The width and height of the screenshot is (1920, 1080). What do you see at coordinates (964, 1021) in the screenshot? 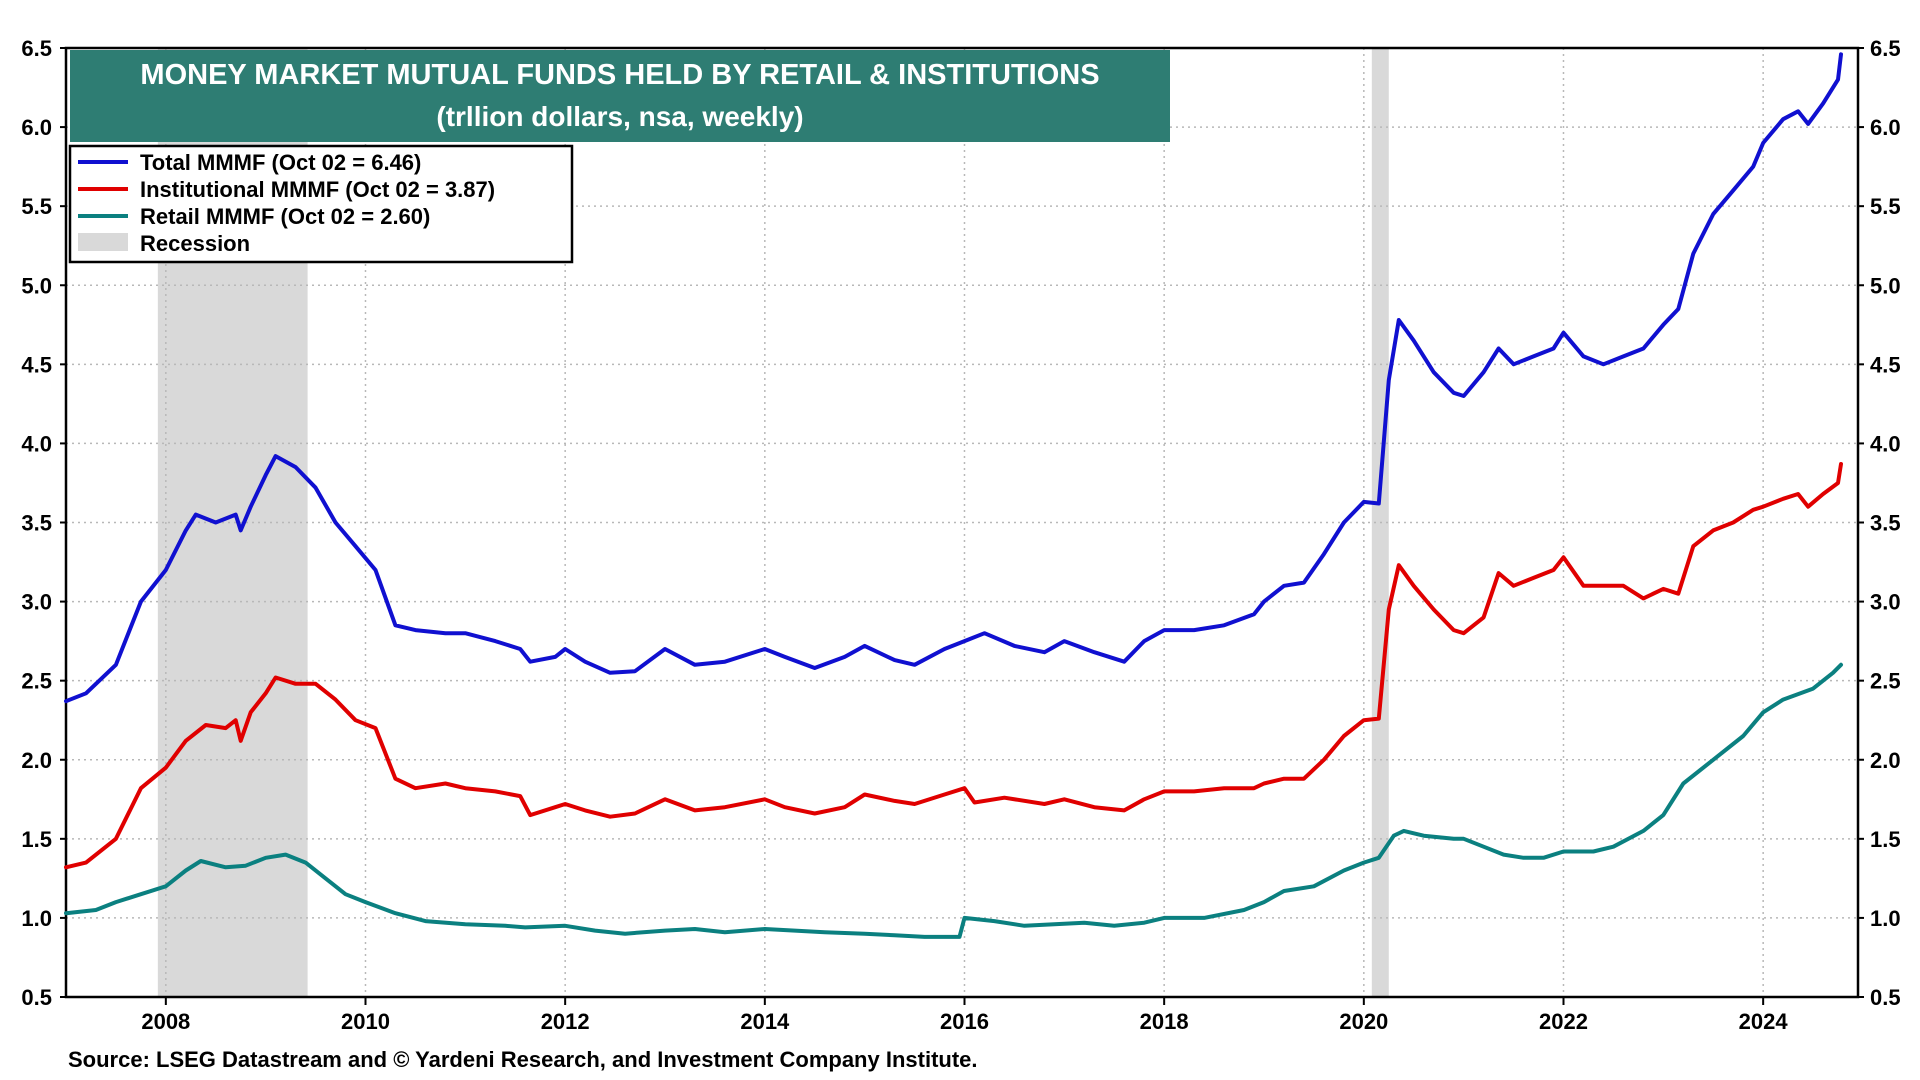
I see `x-tick-label-2016: 2016` at bounding box center [964, 1021].